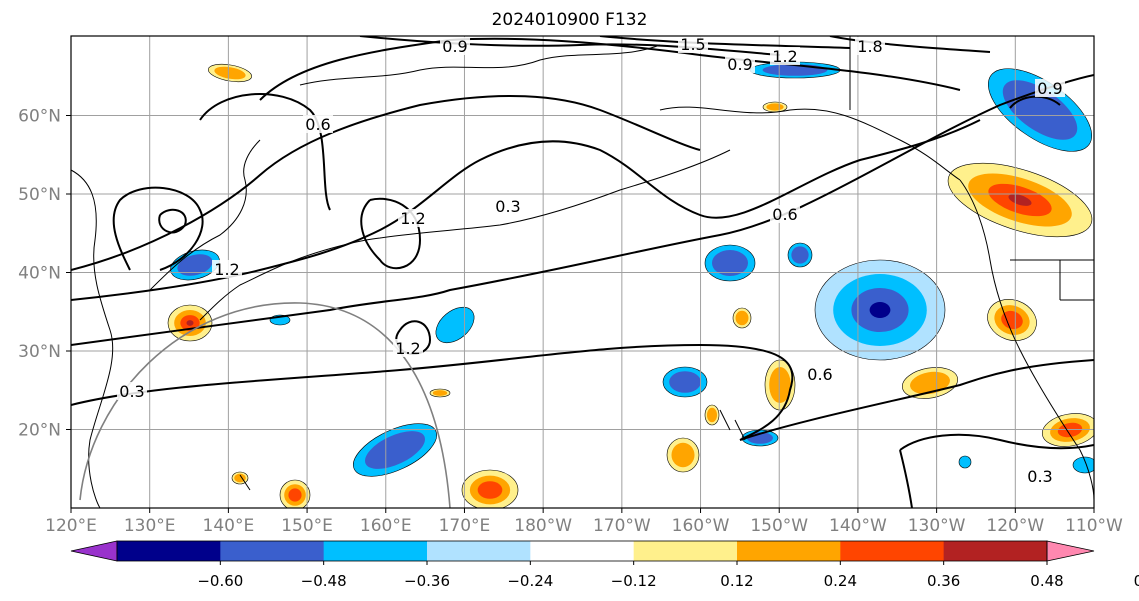 The image size is (1139, 601). I want to click on lat-tick-label: 60°N, so click(39, 117).